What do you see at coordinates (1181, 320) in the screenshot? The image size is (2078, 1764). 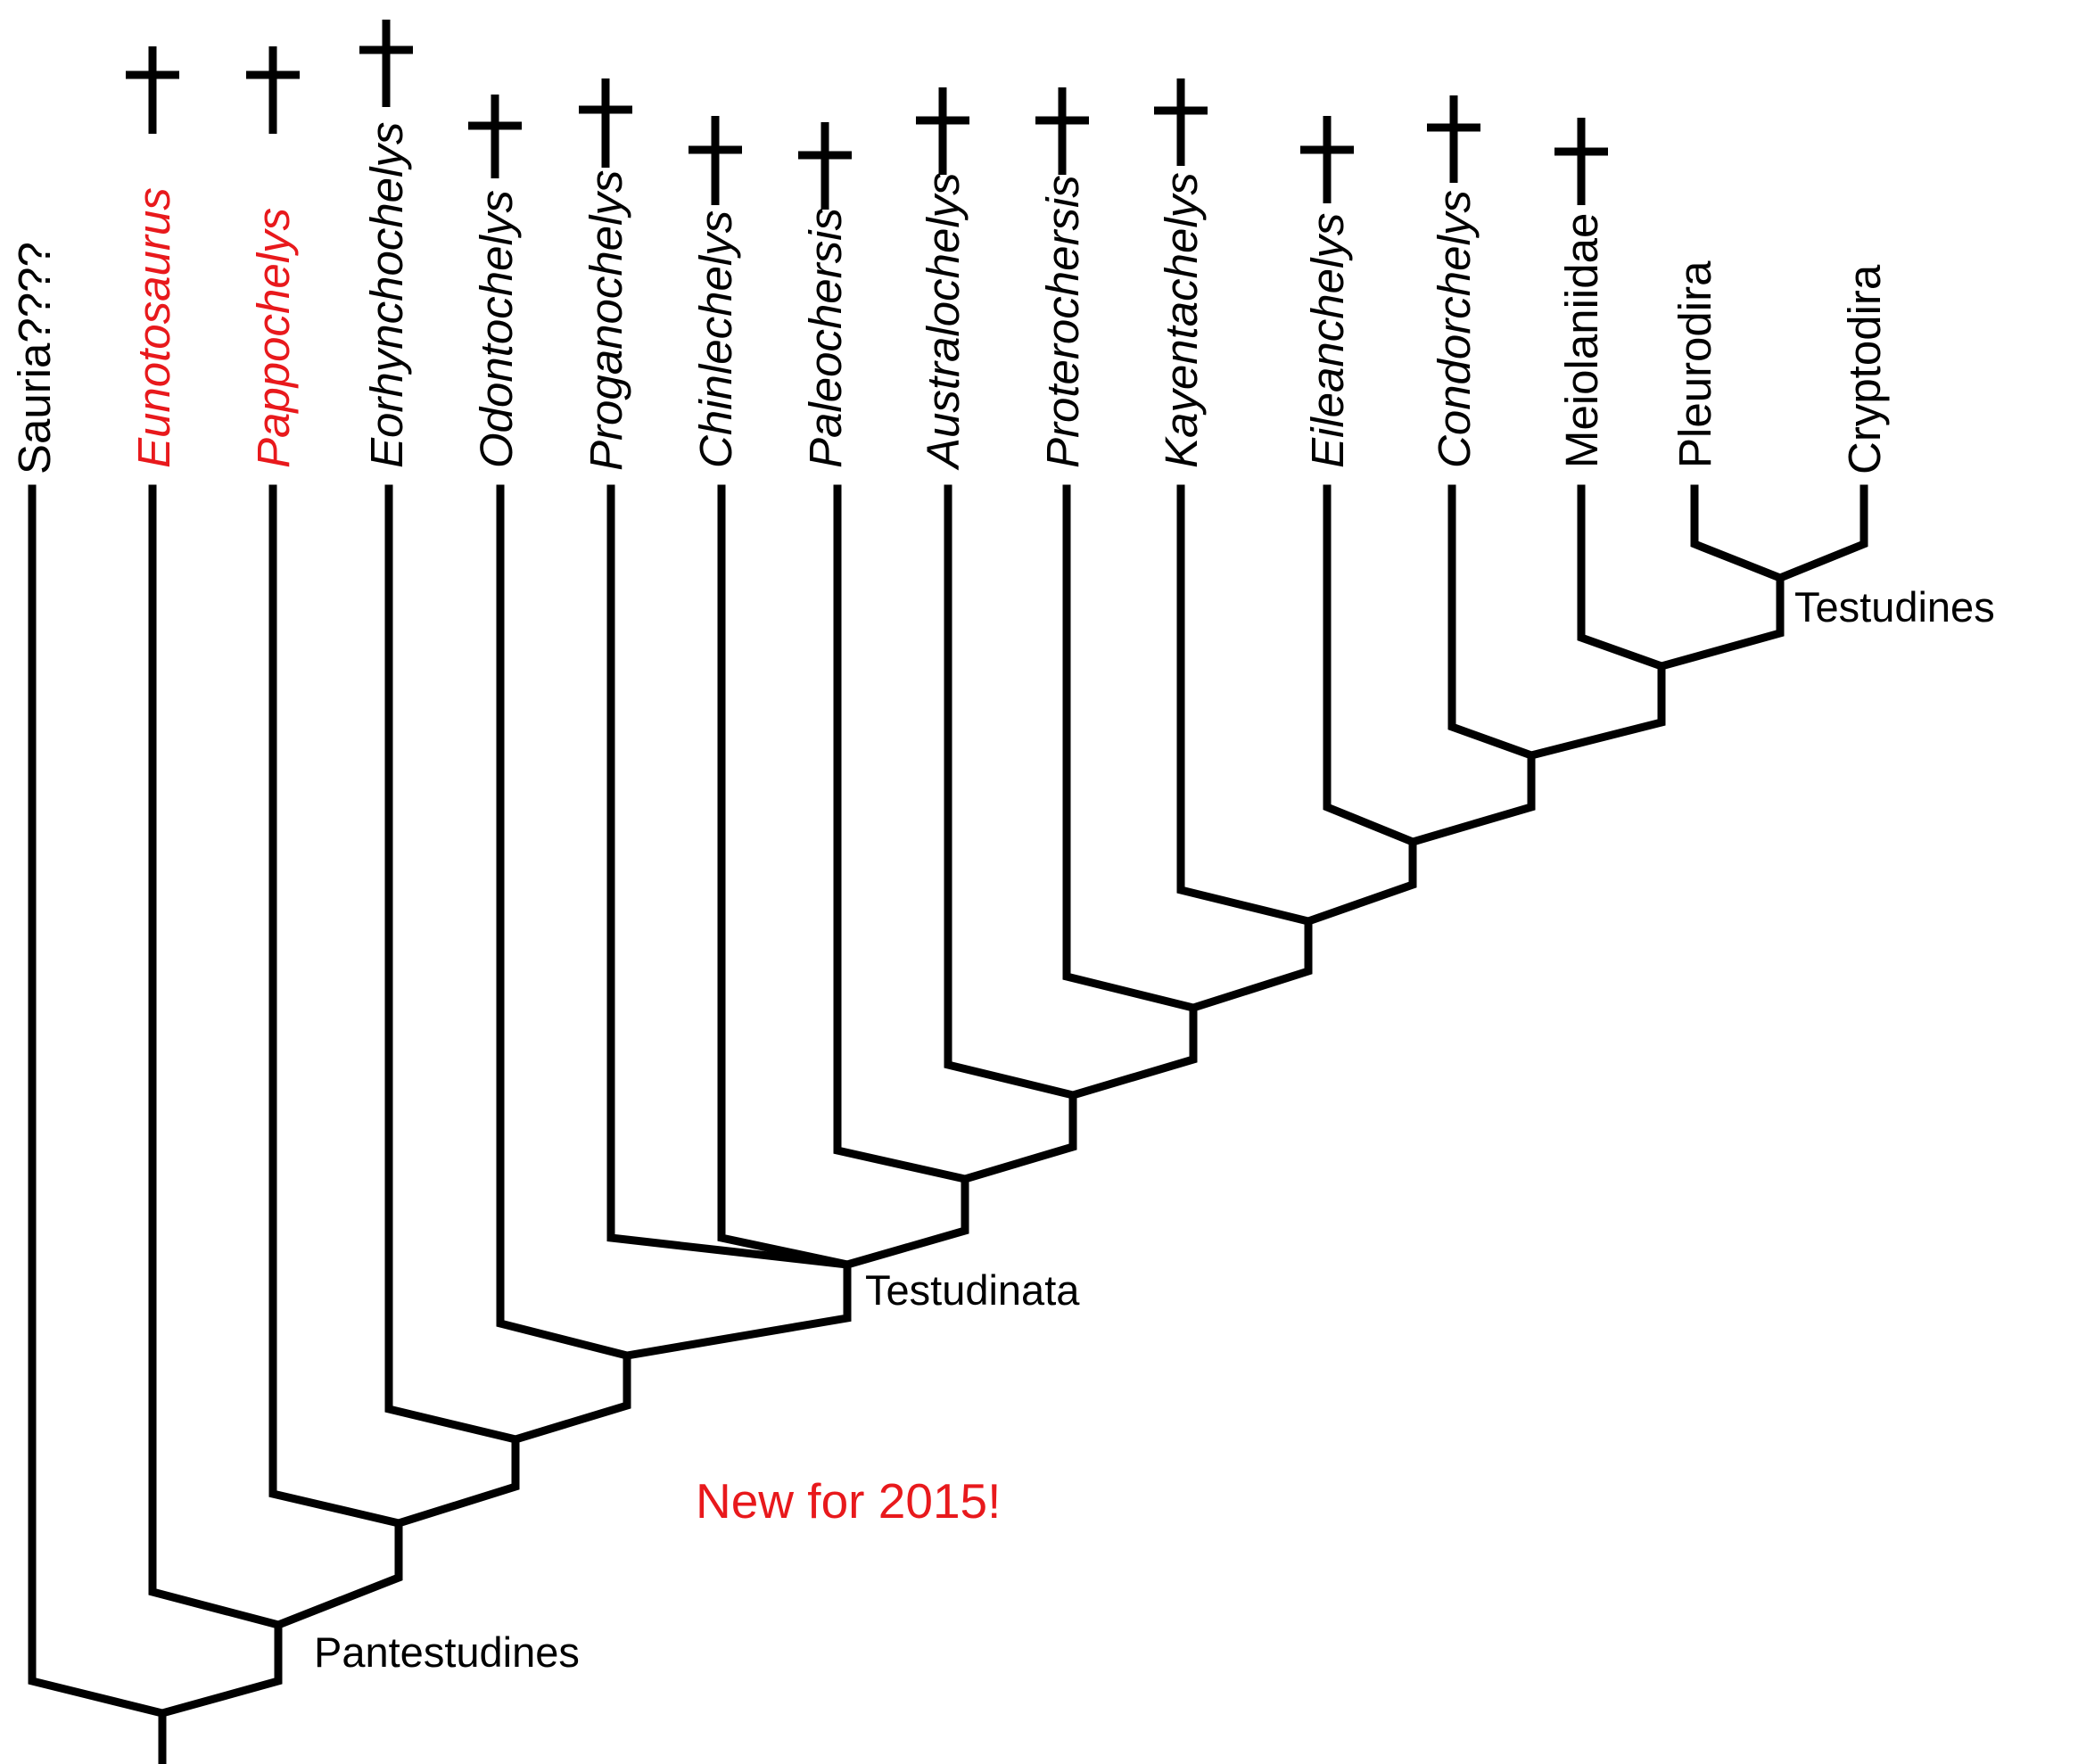 I see `taxon-label-kayentachelys: Kayentachelys` at bounding box center [1181, 320].